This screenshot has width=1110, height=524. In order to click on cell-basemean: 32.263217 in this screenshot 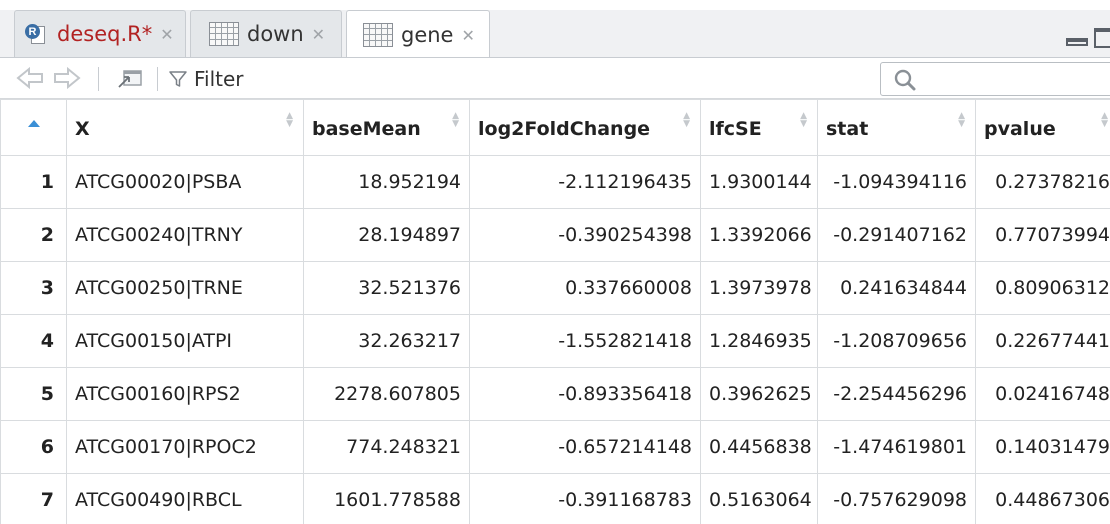, I will do `click(386, 341)`.